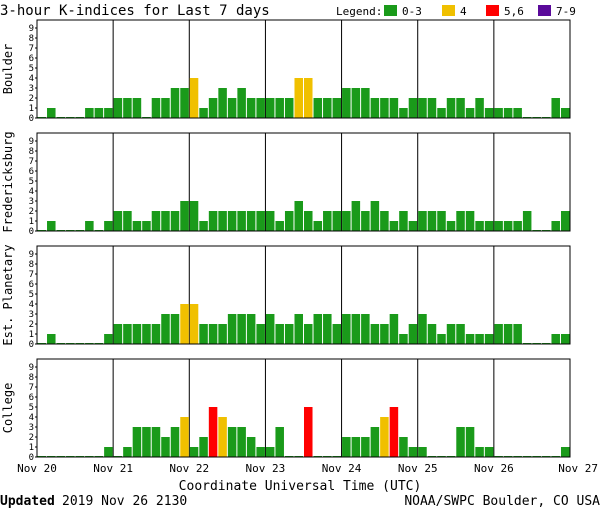  Describe the element at coordinates (27, 501) in the screenshot. I see `updated-label: Updated` at that location.